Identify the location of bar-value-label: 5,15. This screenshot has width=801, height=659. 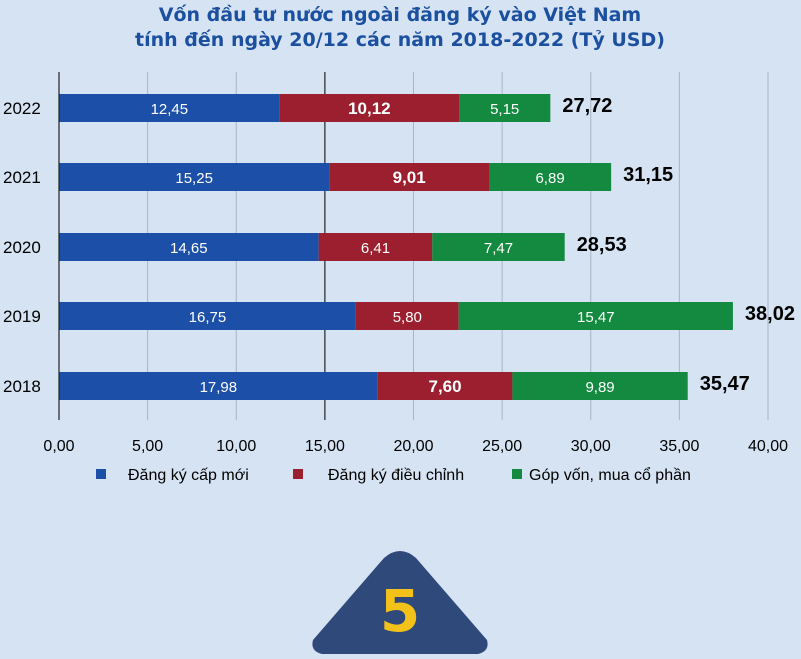
(504, 109).